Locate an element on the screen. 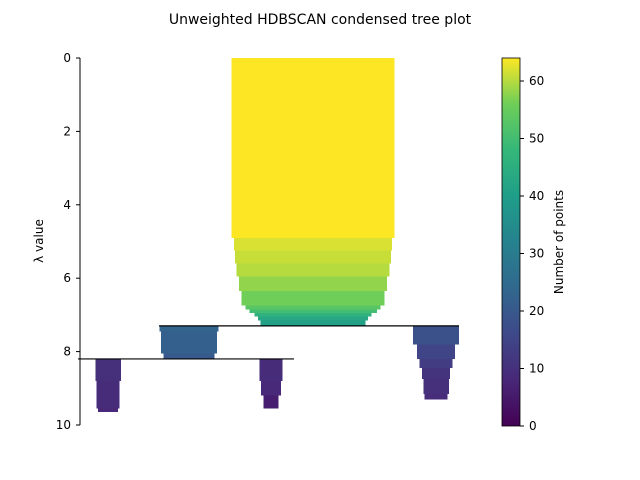 The image size is (640, 480). y-axis-label: λ value is located at coordinates (39, 241).